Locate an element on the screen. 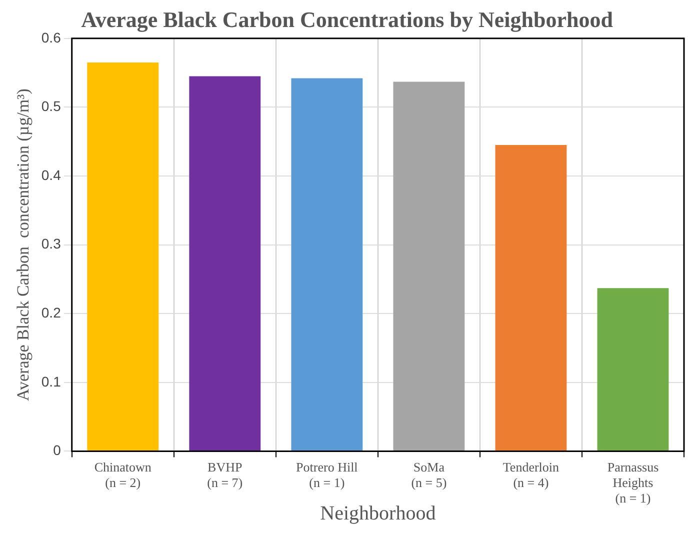  x-tick-label: Chinatown (n = 2) is located at coordinates (123, 474).